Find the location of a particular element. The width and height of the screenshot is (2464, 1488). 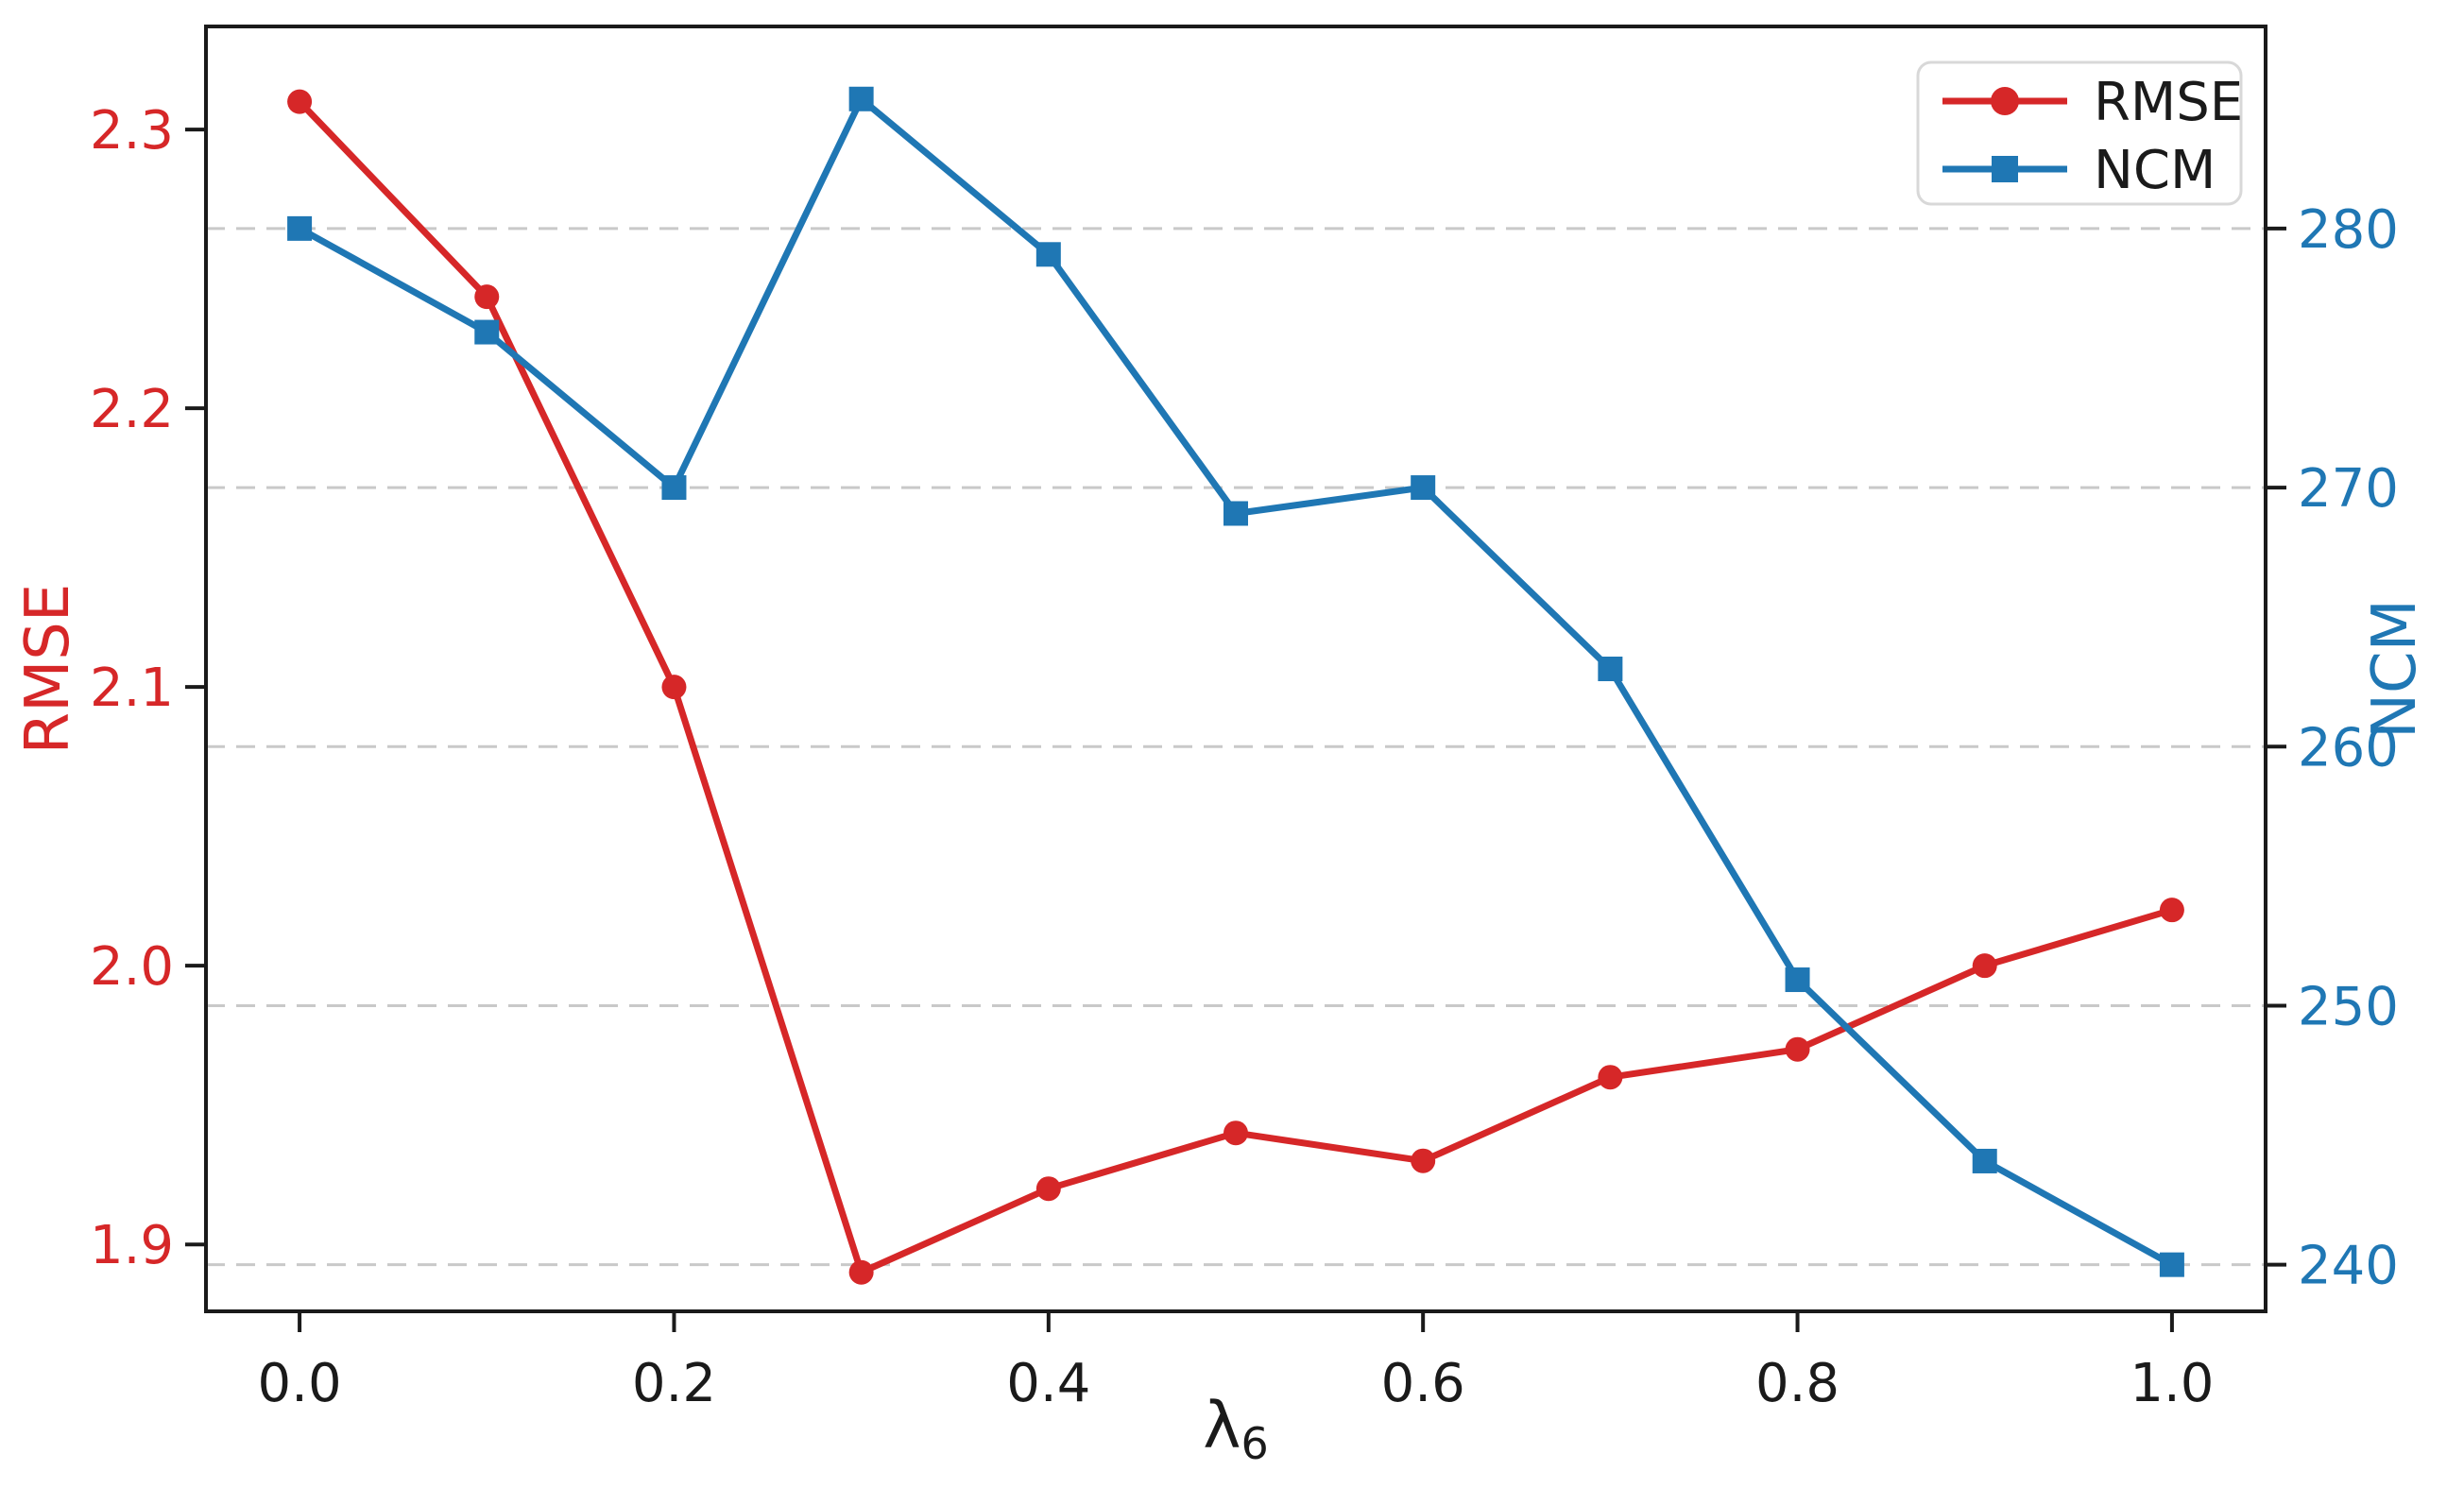

right-tick-label: 260 is located at coordinates (2348, 747).